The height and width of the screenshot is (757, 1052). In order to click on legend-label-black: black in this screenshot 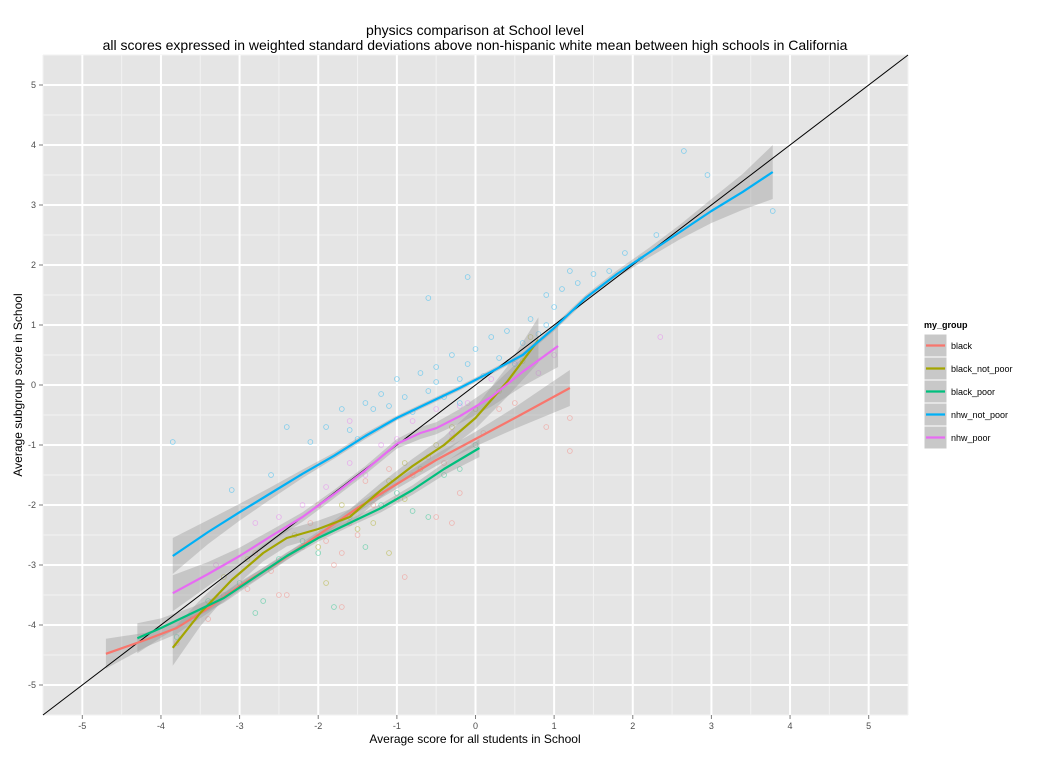, I will do `click(962, 346)`.